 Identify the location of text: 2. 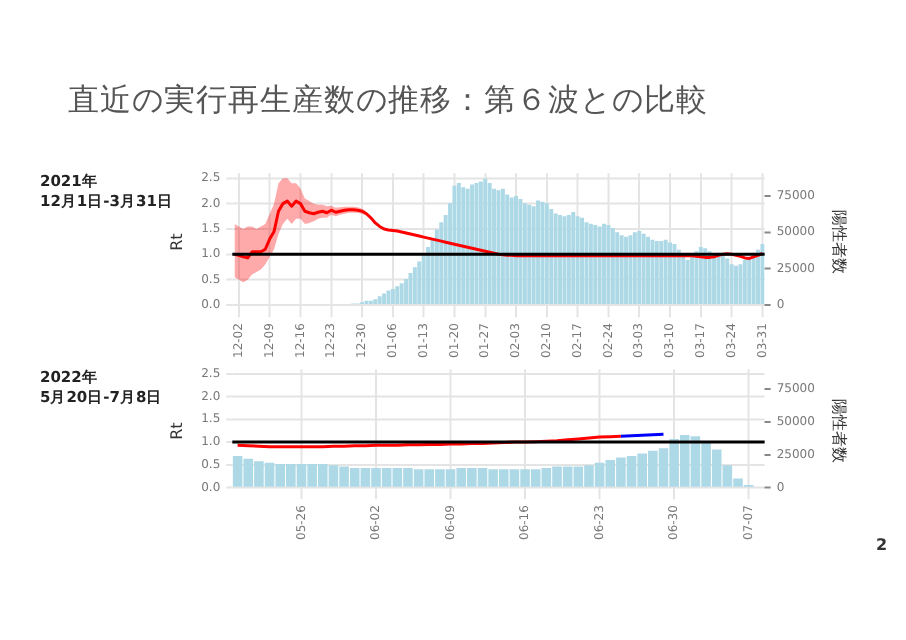
(882, 545).